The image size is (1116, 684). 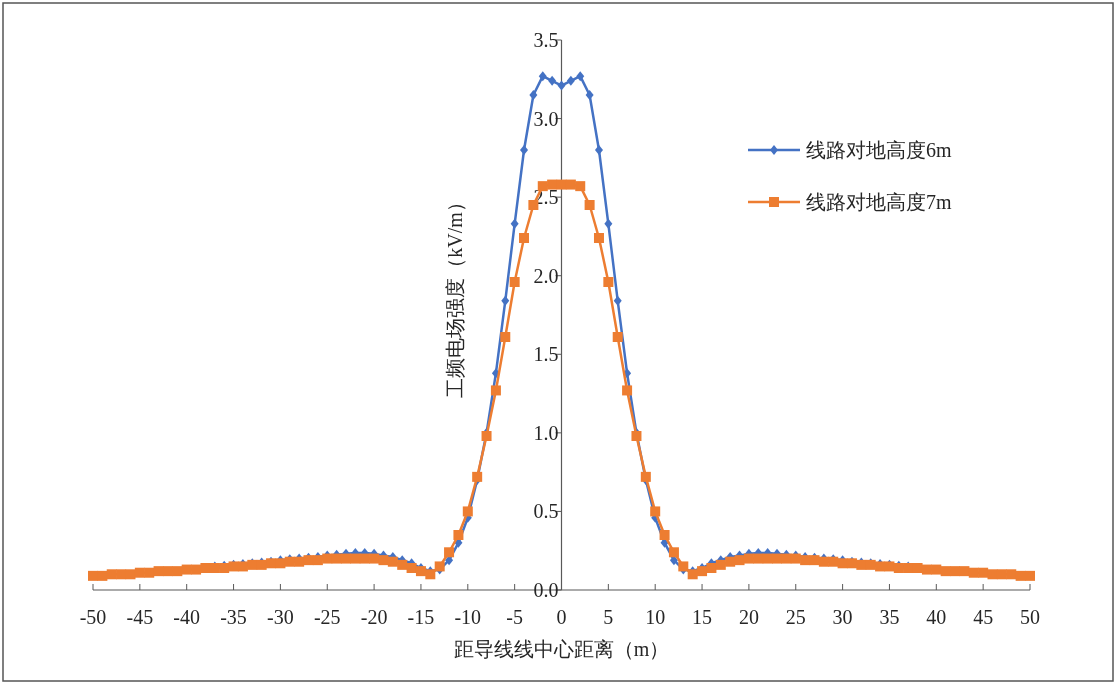 I want to click on x-tick-label: 45, so click(x=983, y=617).